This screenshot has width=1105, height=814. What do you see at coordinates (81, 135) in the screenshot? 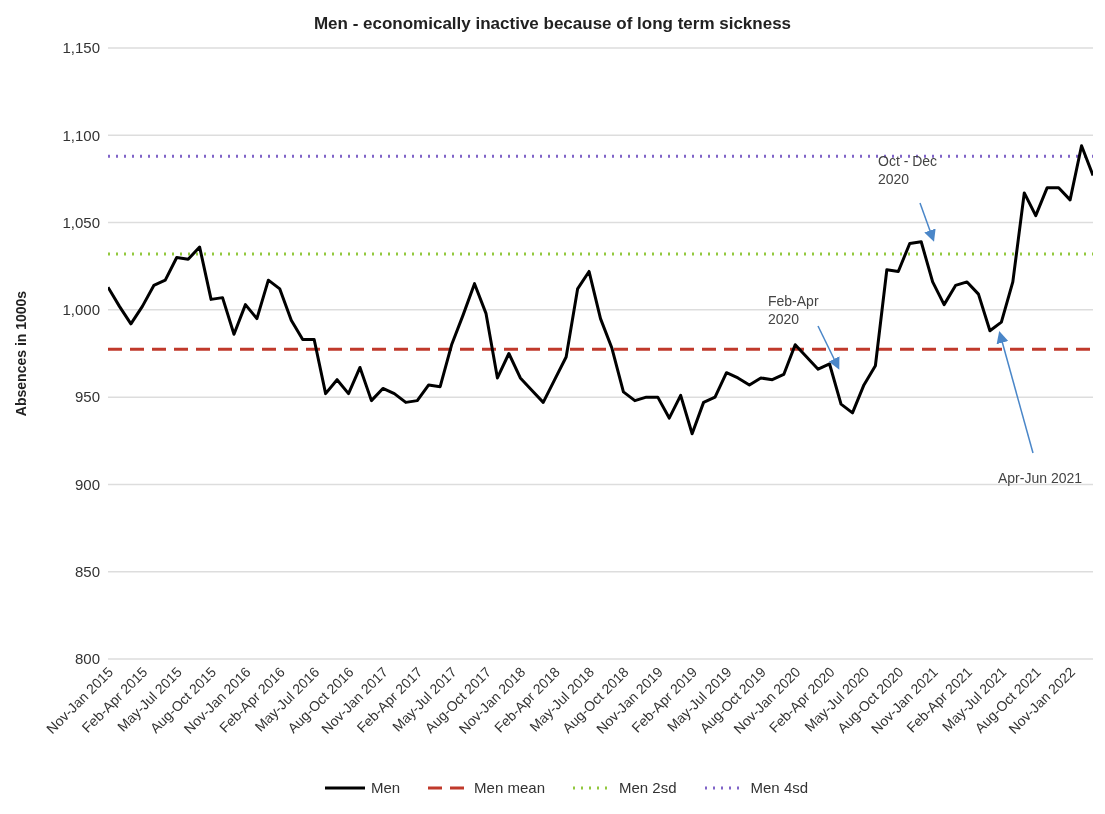
I see `y-tick-label: 1,100` at bounding box center [81, 135].